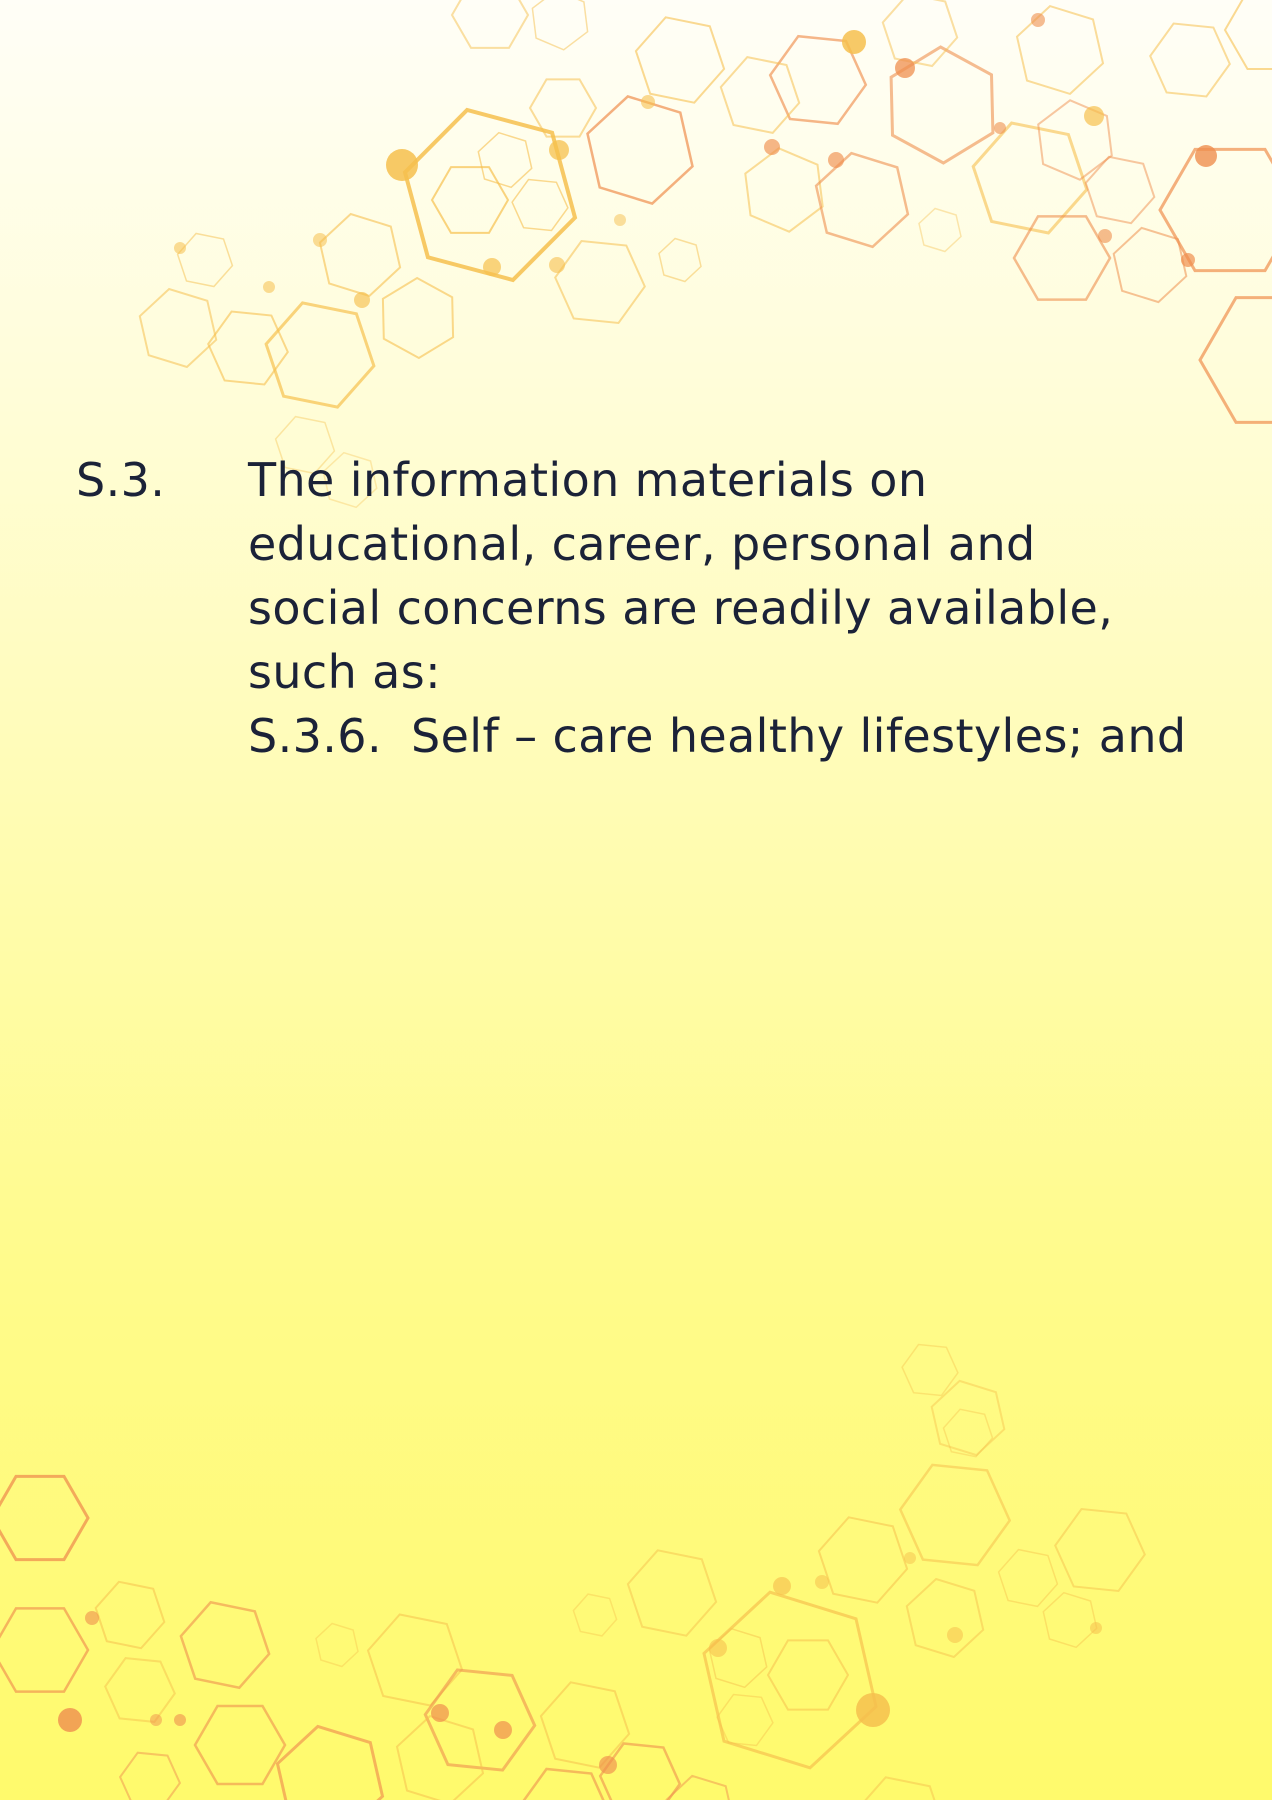 This screenshot has height=1800, width=1272. Describe the element at coordinates (315, 736) in the screenshot. I see `subitem-number: S.3.6.` at that location.